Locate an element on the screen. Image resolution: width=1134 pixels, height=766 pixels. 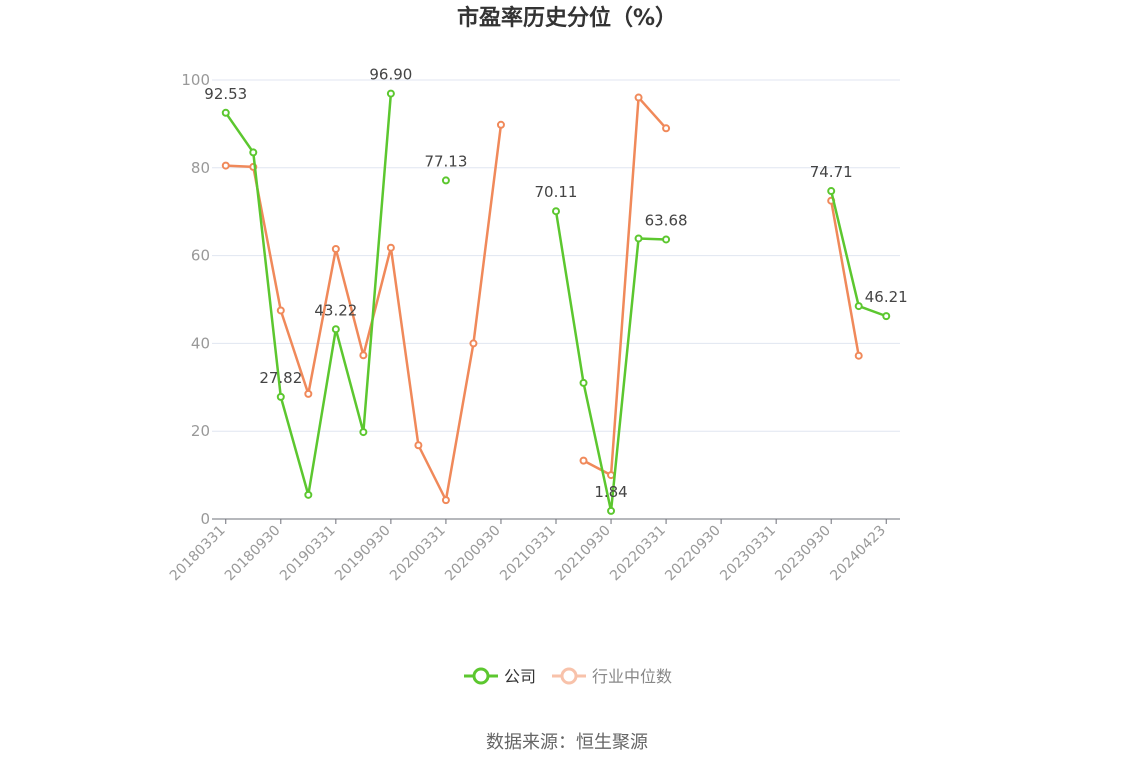
y-tick-label: 0 is located at coordinates (205, 519).